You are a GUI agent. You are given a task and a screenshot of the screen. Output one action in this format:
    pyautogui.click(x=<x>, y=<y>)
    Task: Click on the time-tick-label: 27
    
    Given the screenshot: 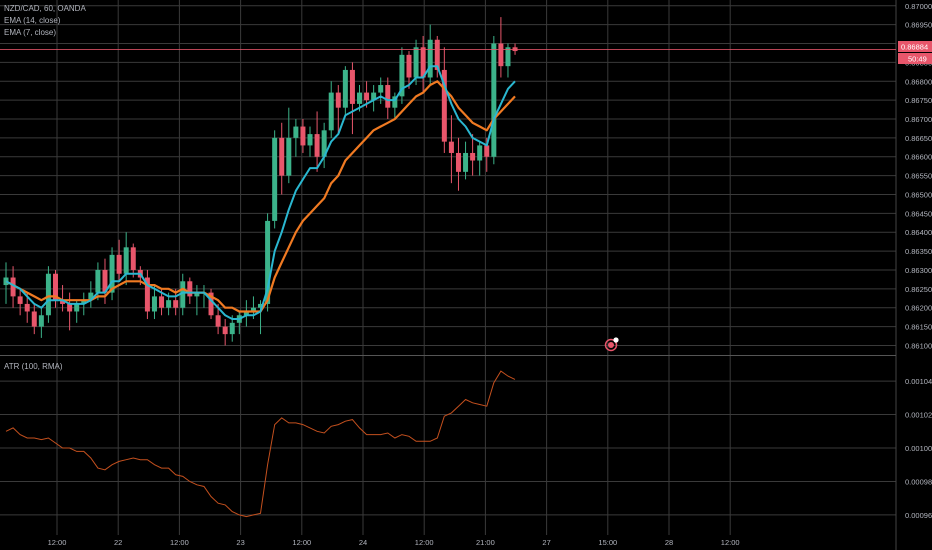 What is the action you would take?
    pyautogui.click(x=546, y=542)
    